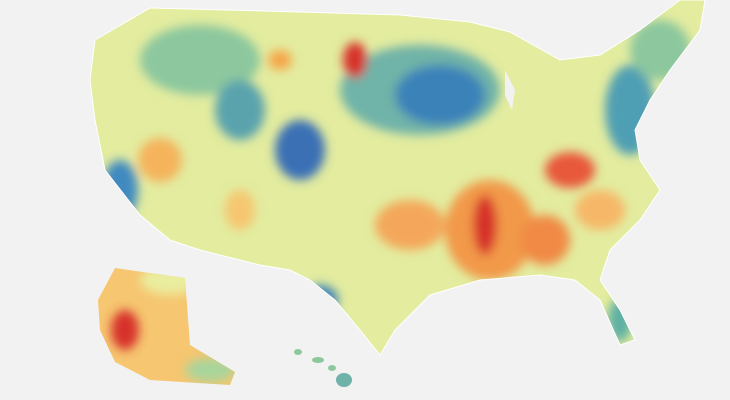  Describe the element at coordinates (510, 90) in the screenshot. I see `lake-michigan` at that location.